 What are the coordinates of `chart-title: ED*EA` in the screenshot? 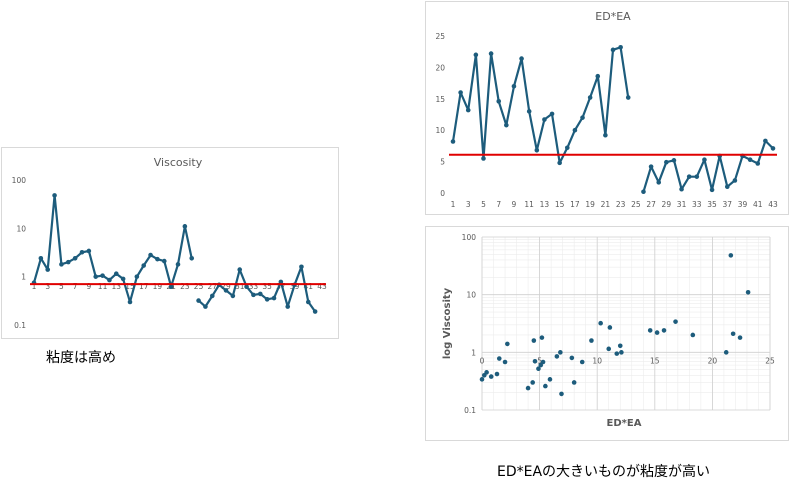 It's located at (613, 16).